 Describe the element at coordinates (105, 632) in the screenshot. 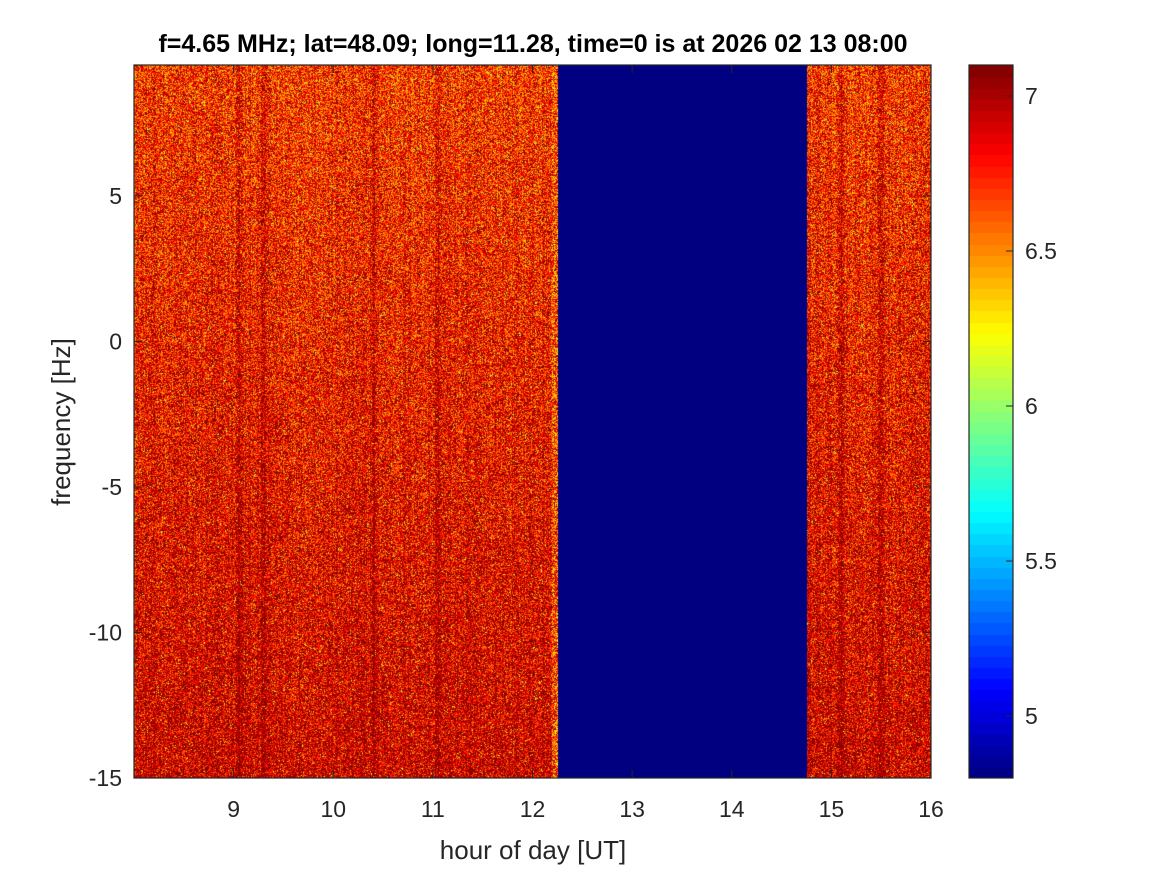

I see `y-tick-label: -10` at that location.